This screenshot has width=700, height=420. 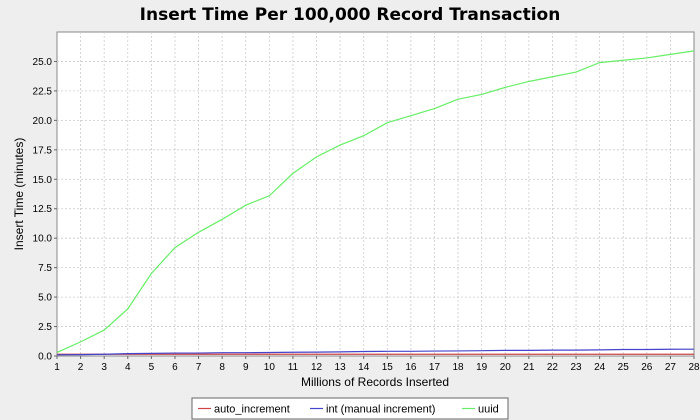 I want to click on x-tick-label: 13, so click(x=341, y=367).